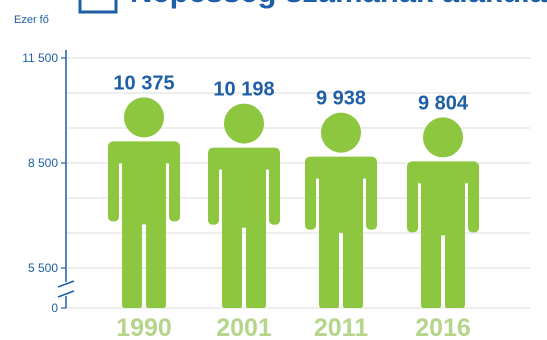 This screenshot has height=340, width=547. What do you see at coordinates (341, 327) in the screenshot?
I see `x-tick-label: 2011` at bounding box center [341, 327].